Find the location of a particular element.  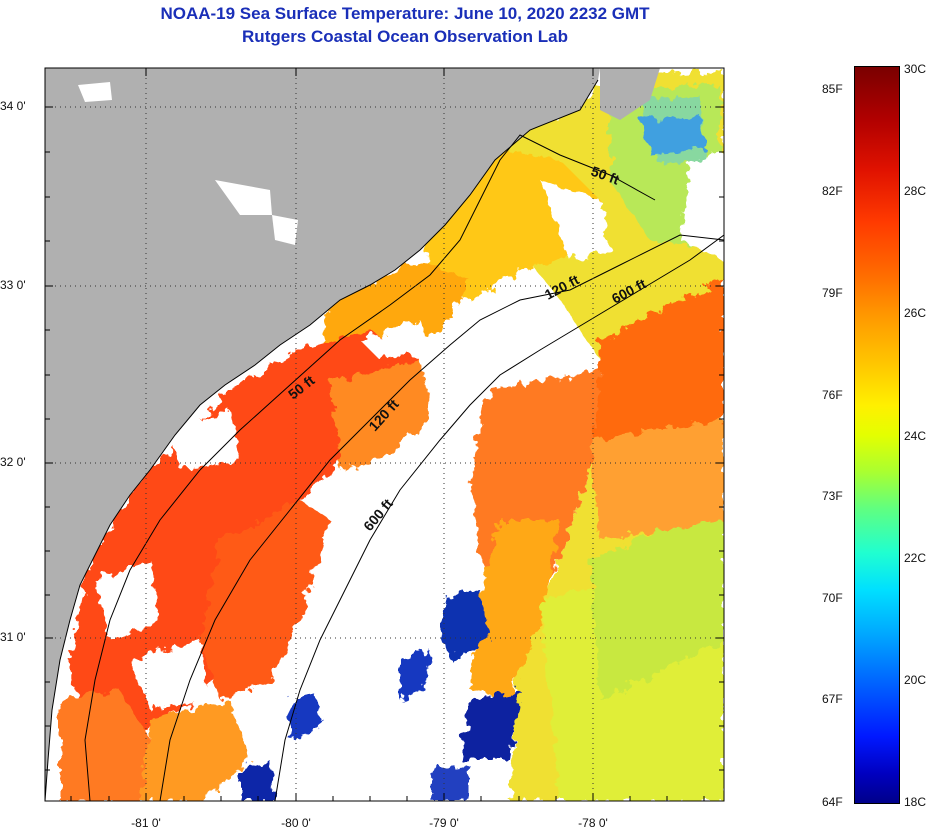

colorbar-label-f: 79F is located at coordinates (832, 293).